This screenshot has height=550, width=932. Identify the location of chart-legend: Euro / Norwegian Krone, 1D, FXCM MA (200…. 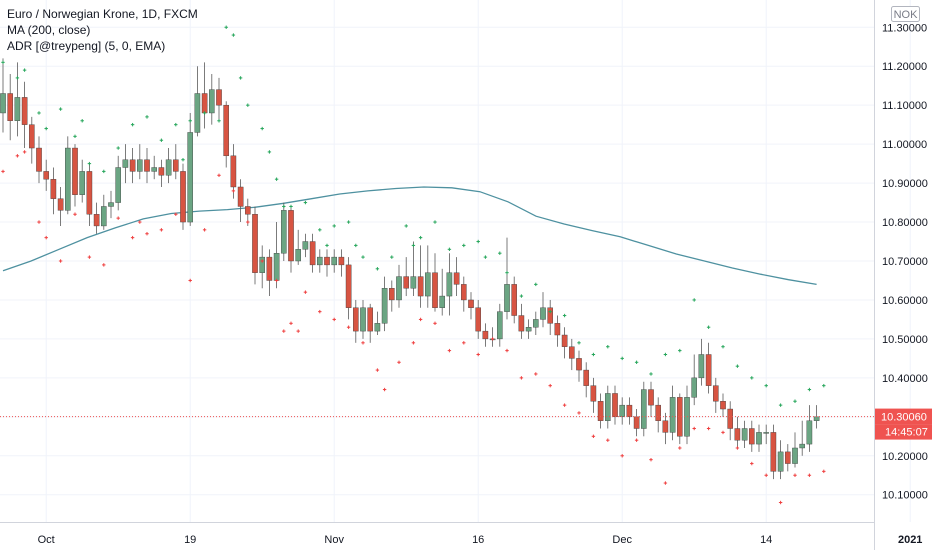
(102, 30).